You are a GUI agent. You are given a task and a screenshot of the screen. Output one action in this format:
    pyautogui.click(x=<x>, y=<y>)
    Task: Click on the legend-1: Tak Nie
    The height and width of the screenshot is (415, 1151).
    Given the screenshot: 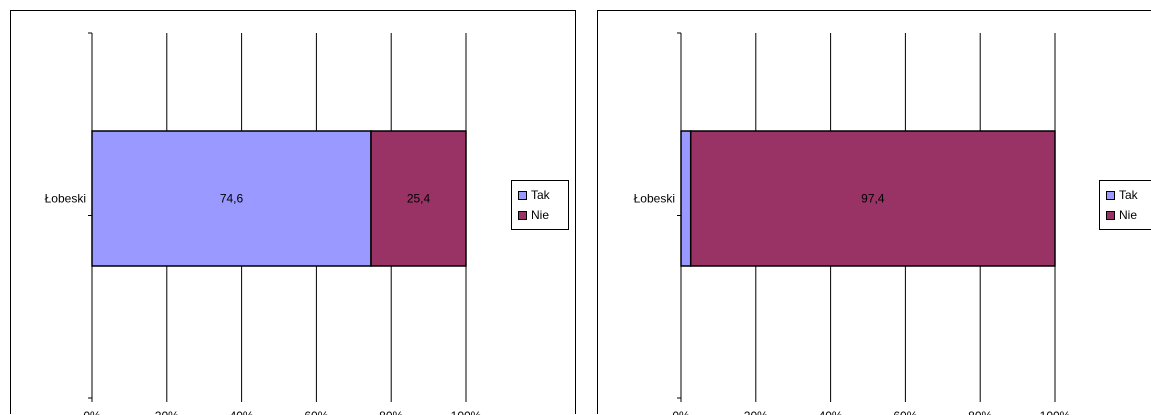 What is the action you would take?
    pyautogui.click(x=540, y=205)
    